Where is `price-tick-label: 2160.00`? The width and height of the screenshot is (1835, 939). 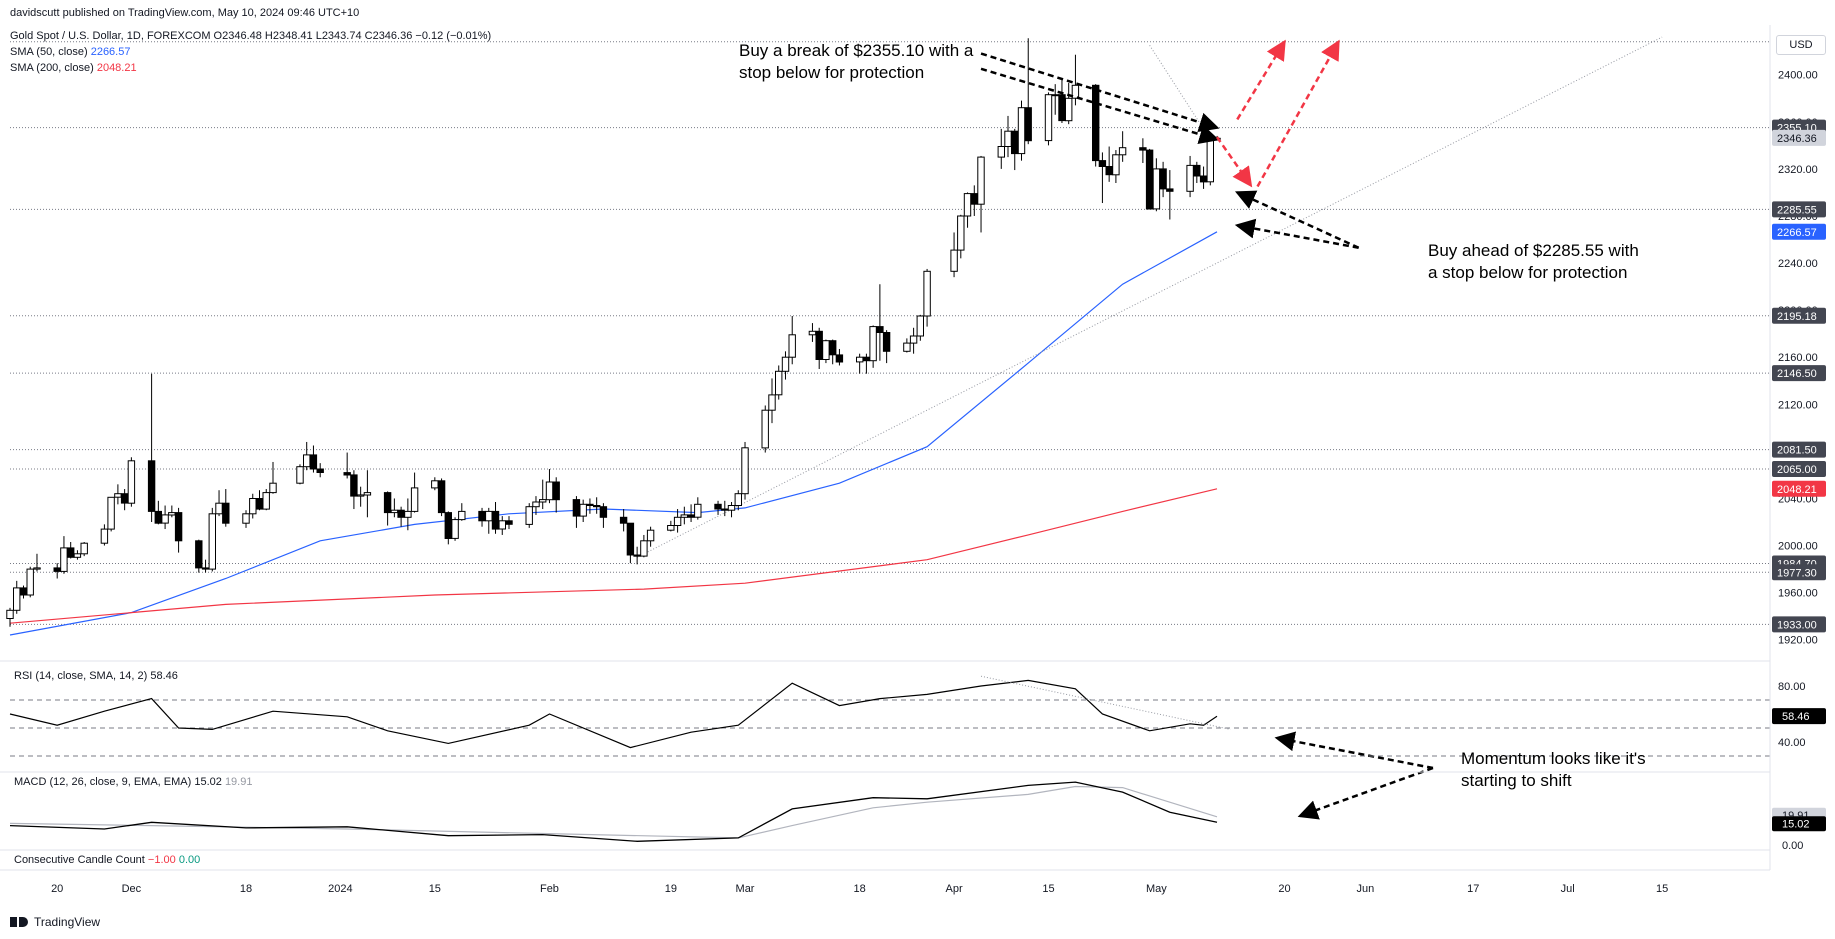
price-tick-label: 2160.00 is located at coordinates (1798, 358).